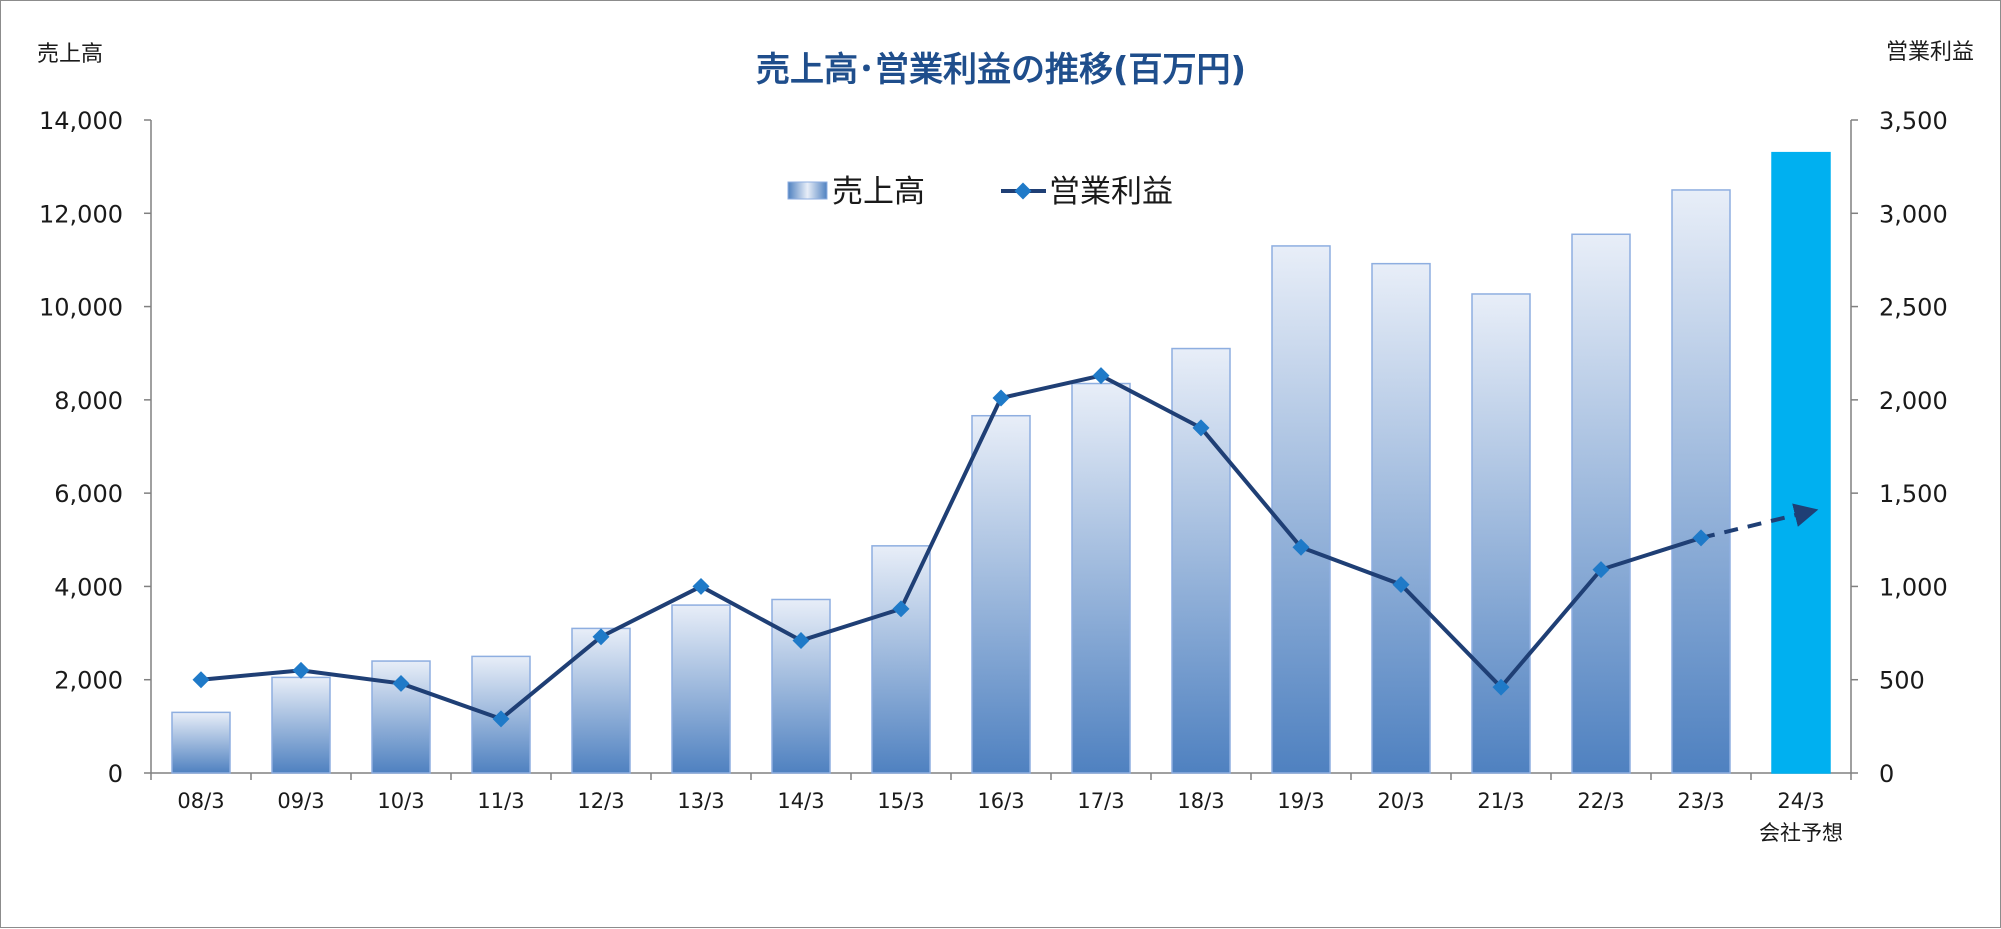 Image resolution: width=2001 pixels, height=929 pixels. What do you see at coordinates (1801, 833) in the screenshot?
I see `category-sublabel: 会社予想` at bounding box center [1801, 833].